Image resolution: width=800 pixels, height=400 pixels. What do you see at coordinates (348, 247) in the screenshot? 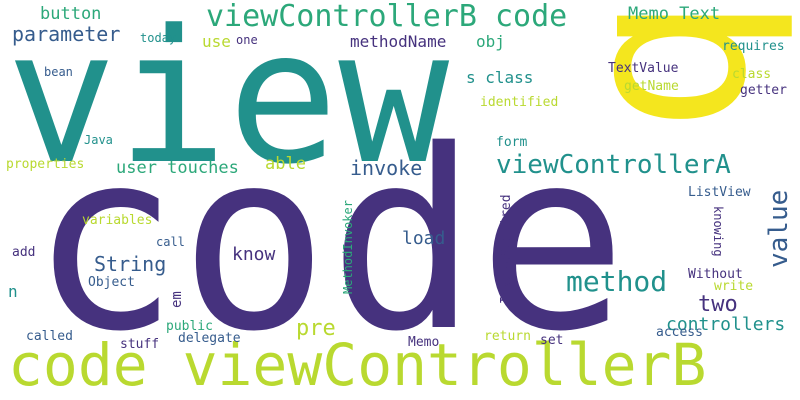
I see `word-methodinvoker: MethodInvoker` at bounding box center [348, 247].